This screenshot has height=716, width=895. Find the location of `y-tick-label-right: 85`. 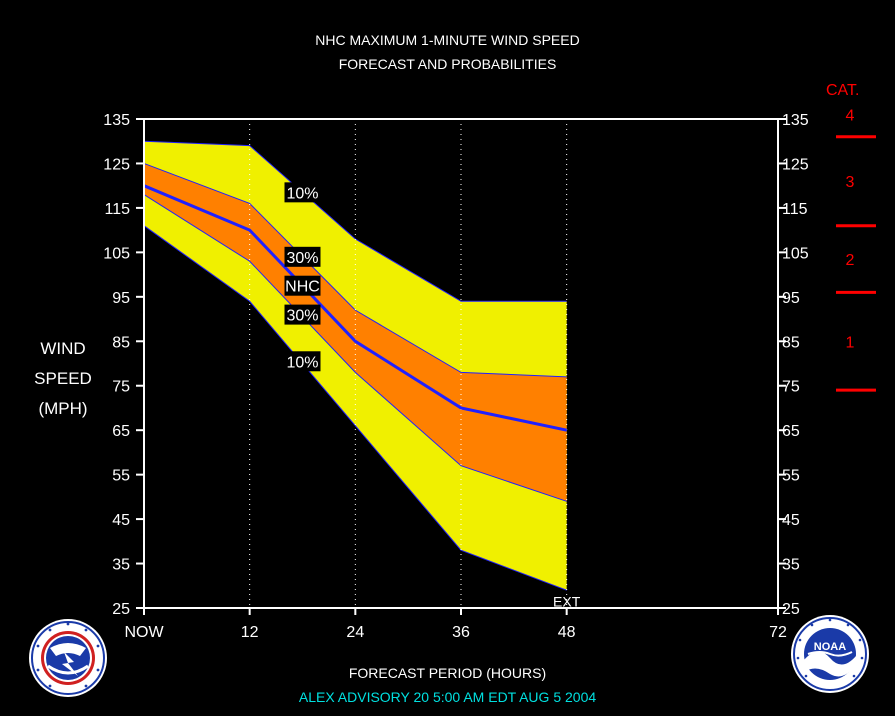

y-tick-label-right: 85 is located at coordinates (791, 342).